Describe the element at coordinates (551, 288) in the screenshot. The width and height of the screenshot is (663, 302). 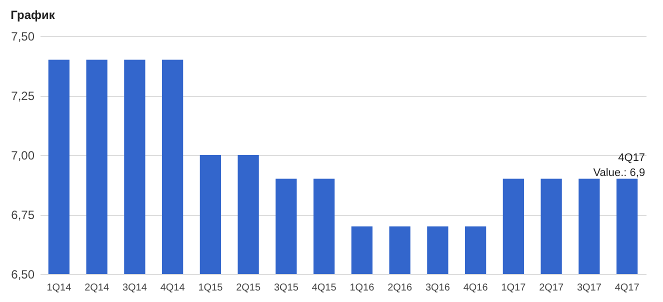
I see `x-tick-label: 2Q17` at that location.